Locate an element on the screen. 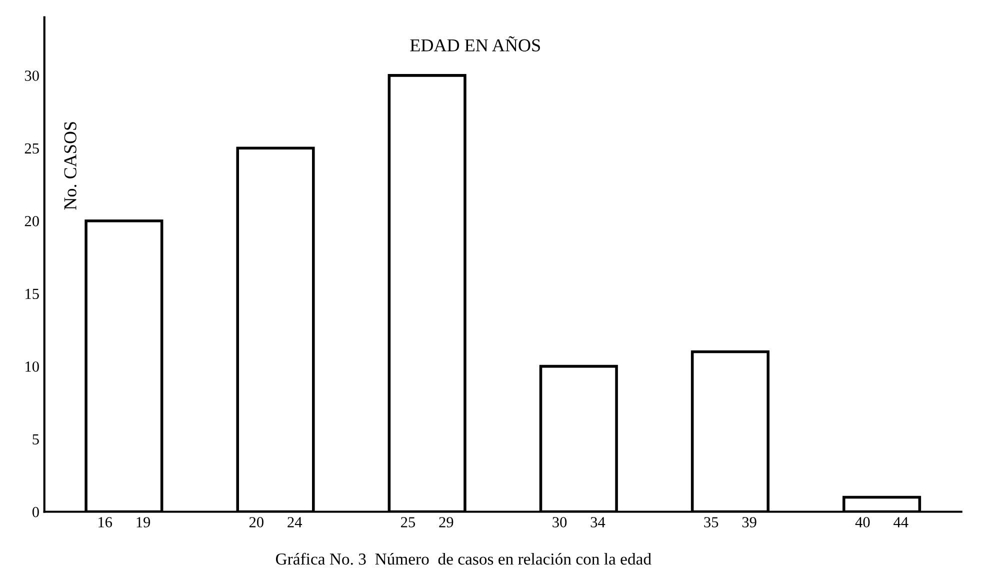 The image size is (986, 575). y-tick-label: 25 is located at coordinates (31, 148).